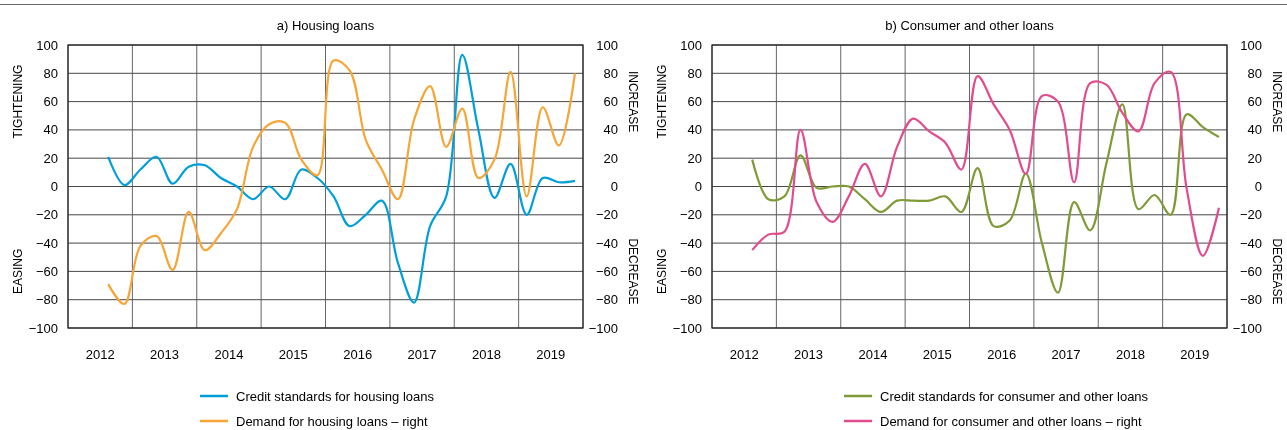  What do you see at coordinates (970, 25) in the screenshot?
I see `chart-title: b) Consumer and other loans` at bounding box center [970, 25].